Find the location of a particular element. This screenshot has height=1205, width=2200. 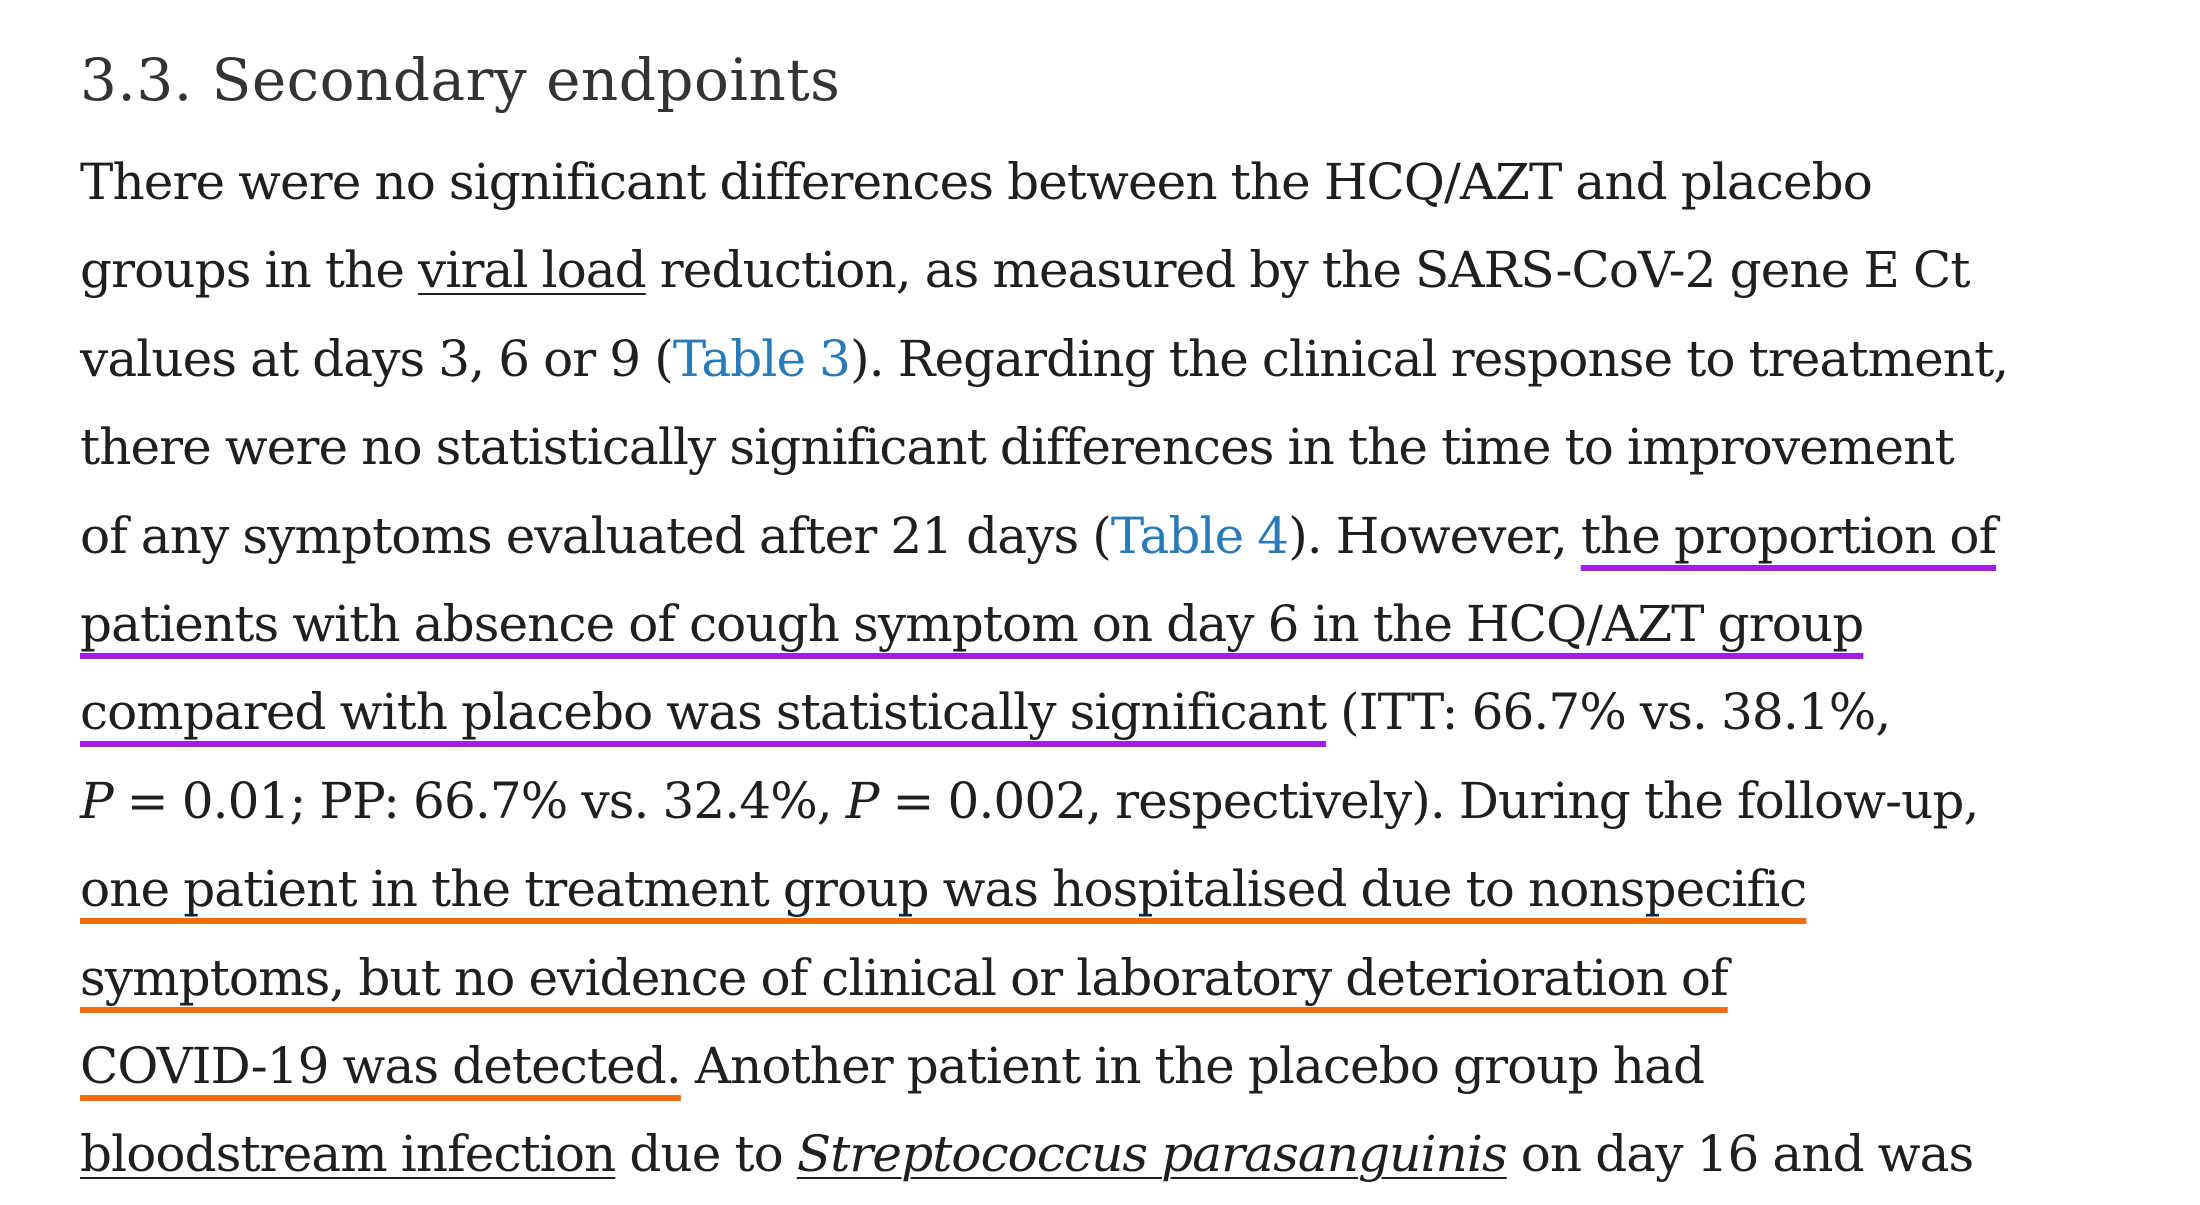

text: values at days 3, 6 or 9 ( is located at coordinates (377, 358).